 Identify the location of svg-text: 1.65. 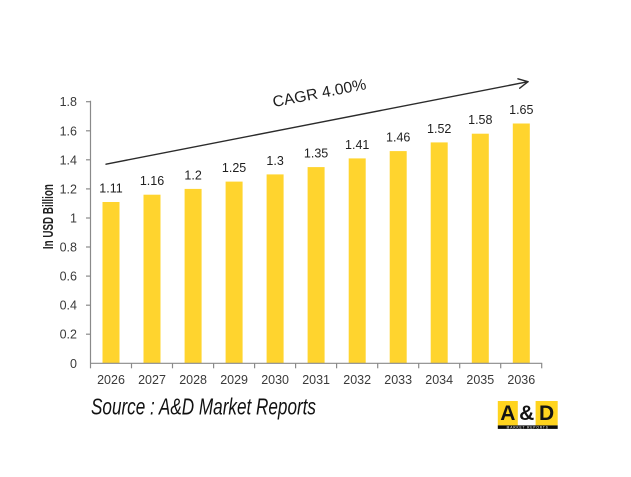
(521, 110).